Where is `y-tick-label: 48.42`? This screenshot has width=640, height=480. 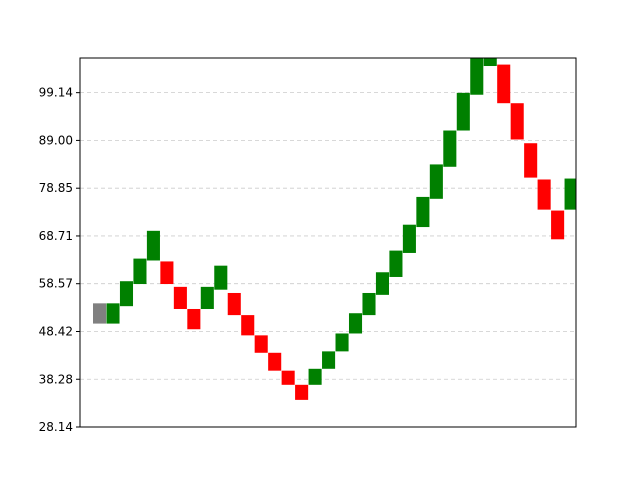
y-tick-label: 48.42 is located at coordinates (56, 332).